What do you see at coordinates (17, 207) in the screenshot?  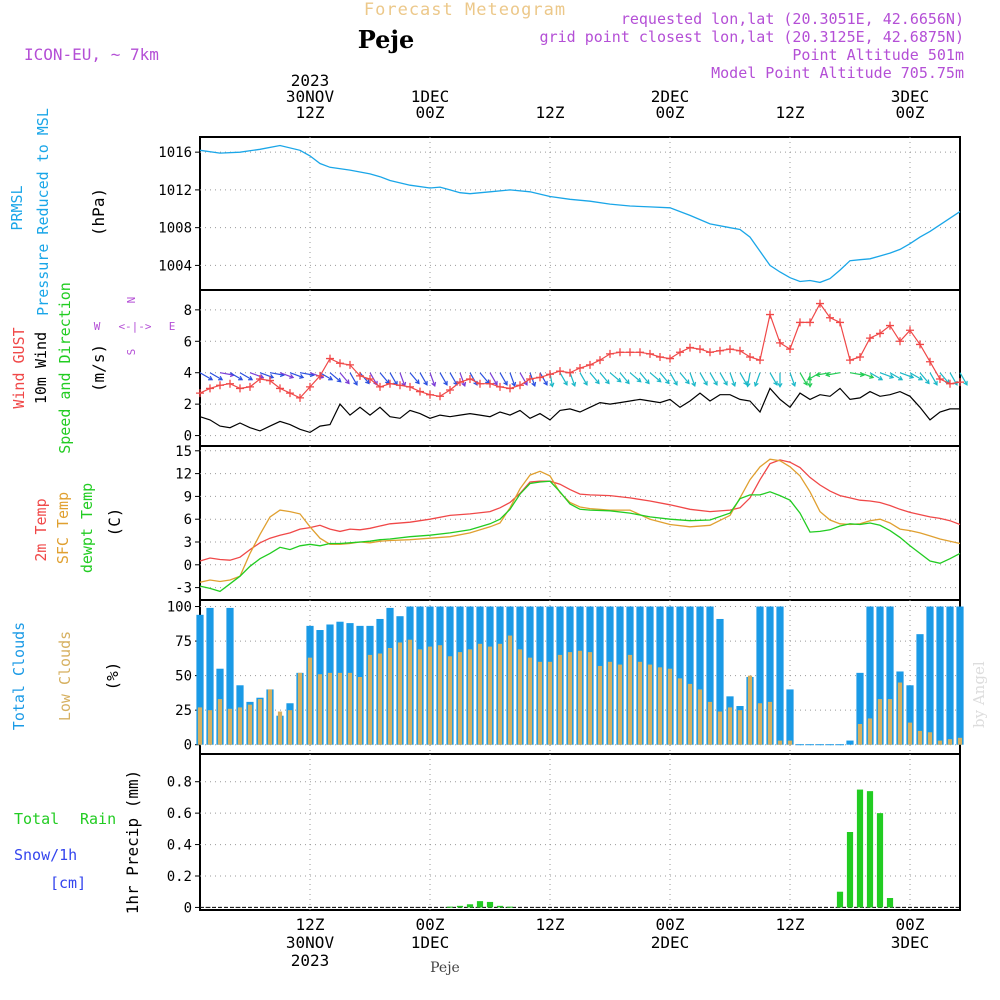 I see `label-prmsl: PRMSL` at bounding box center [17, 207].